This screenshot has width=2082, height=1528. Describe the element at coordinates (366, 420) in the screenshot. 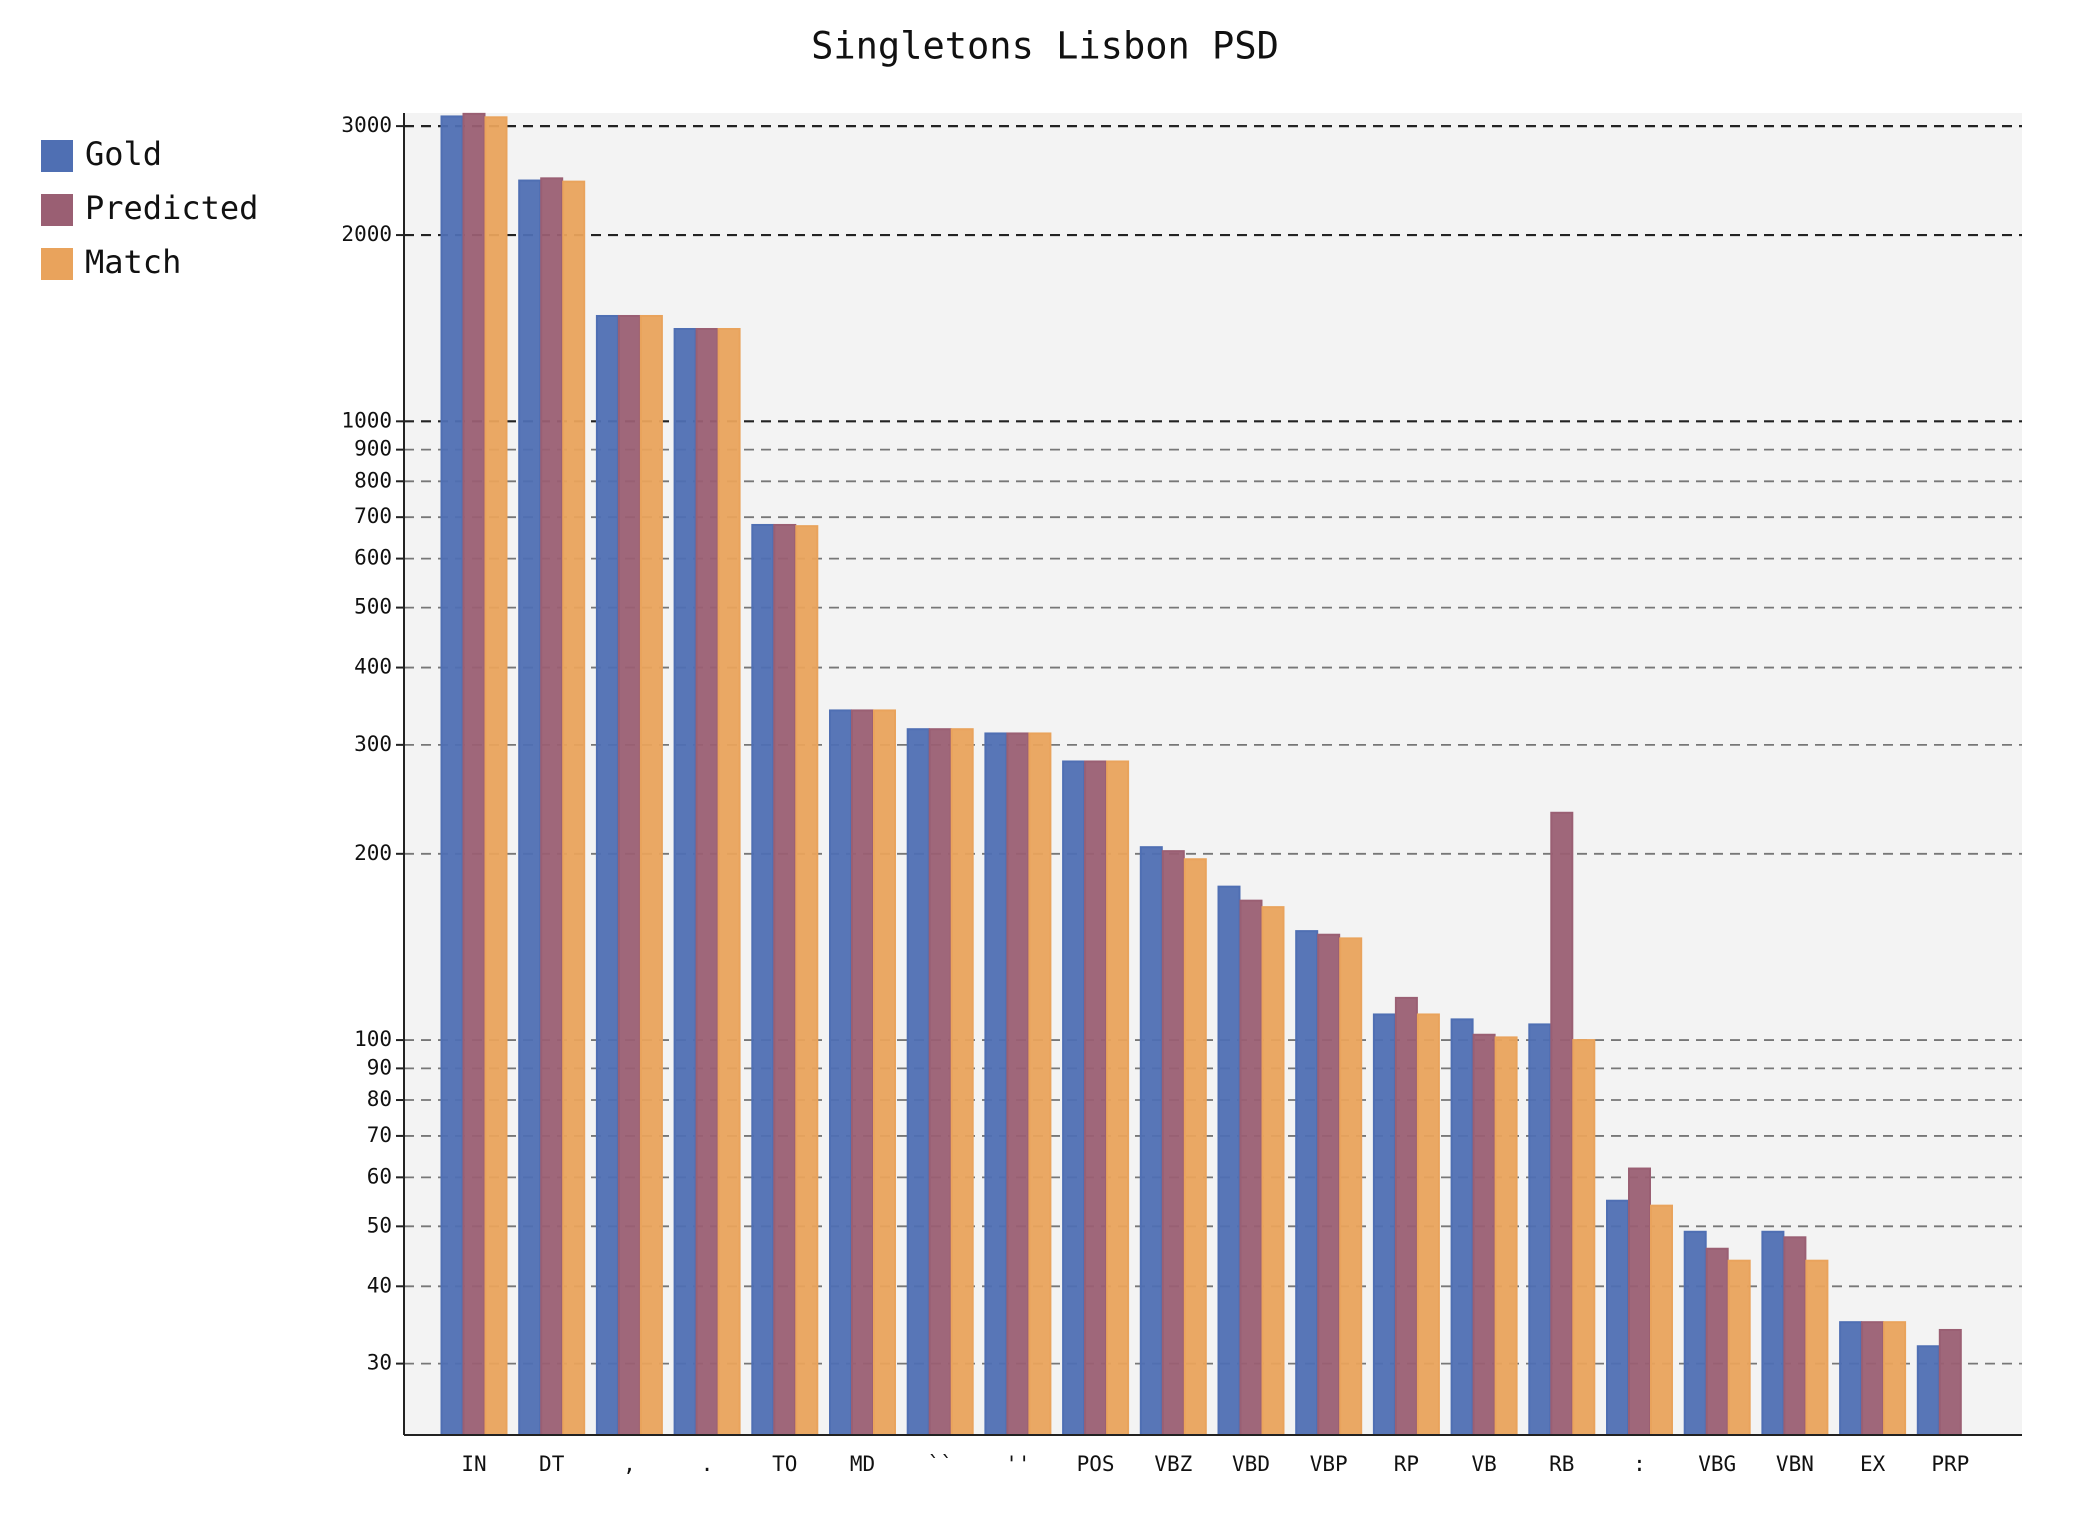

I see `y-tick-label: 1000` at that location.